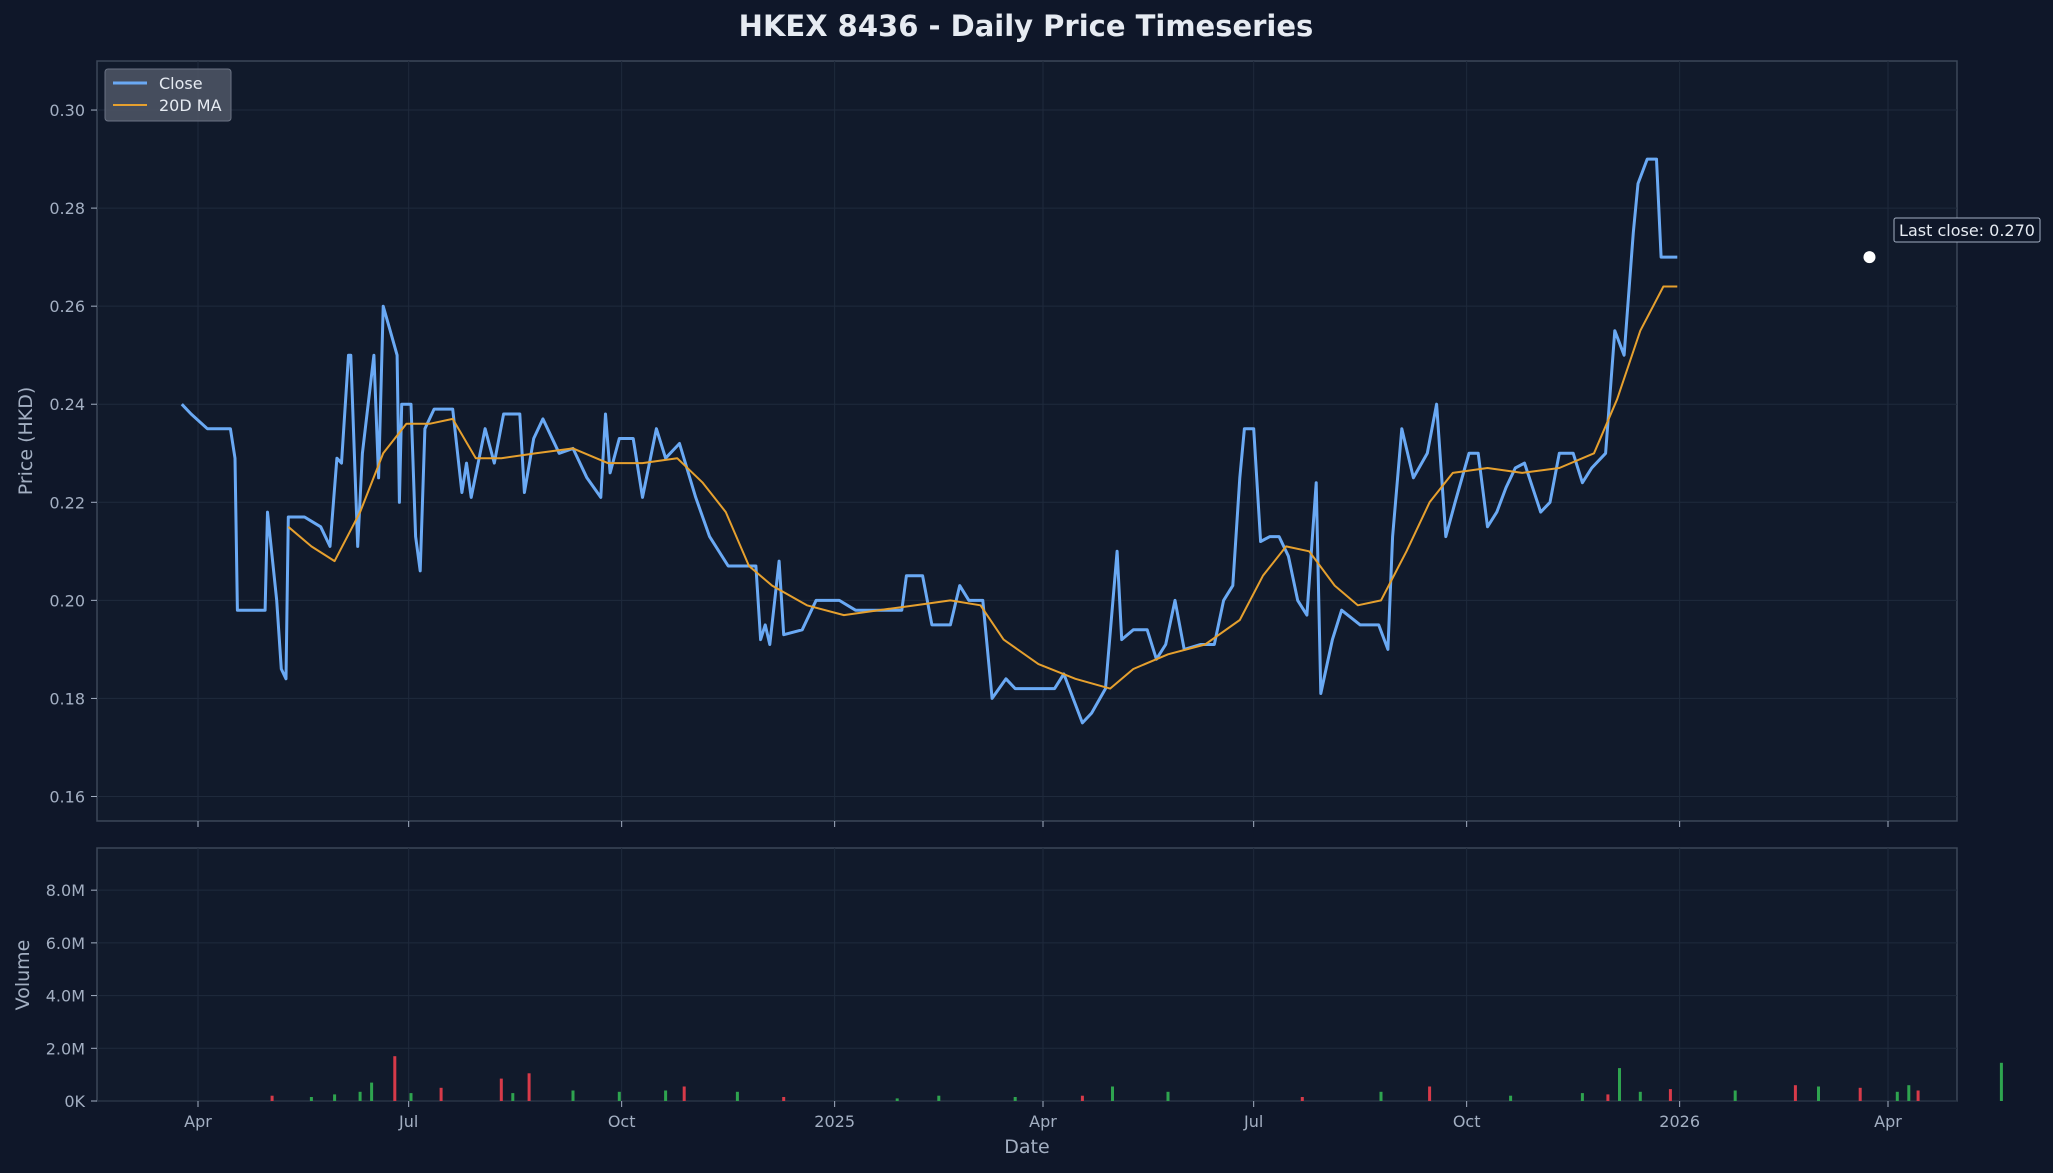 Image resolution: width=2053 pixels, height=1173 pixels. I want to click on volume-y-tick-label: 4.0M, so click(65, 996).